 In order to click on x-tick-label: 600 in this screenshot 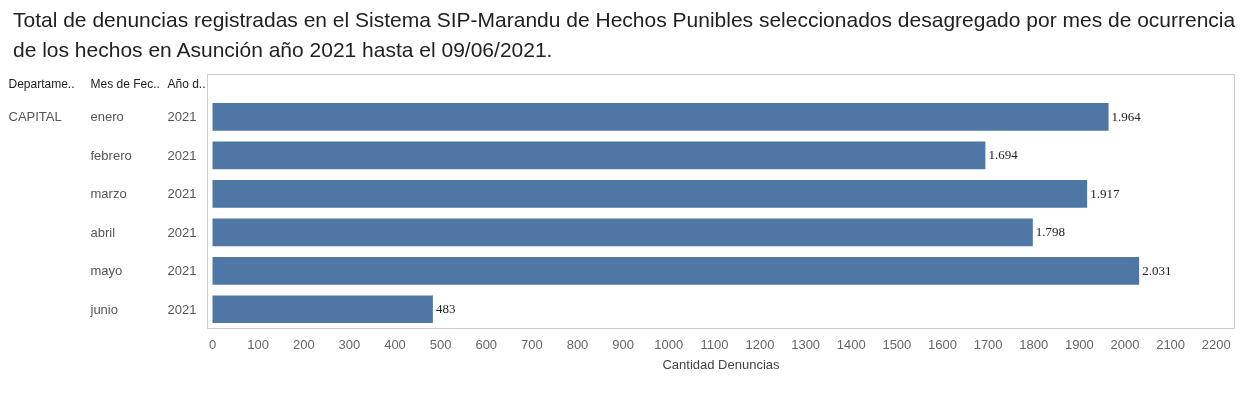, I will do `click(486, 344)`.